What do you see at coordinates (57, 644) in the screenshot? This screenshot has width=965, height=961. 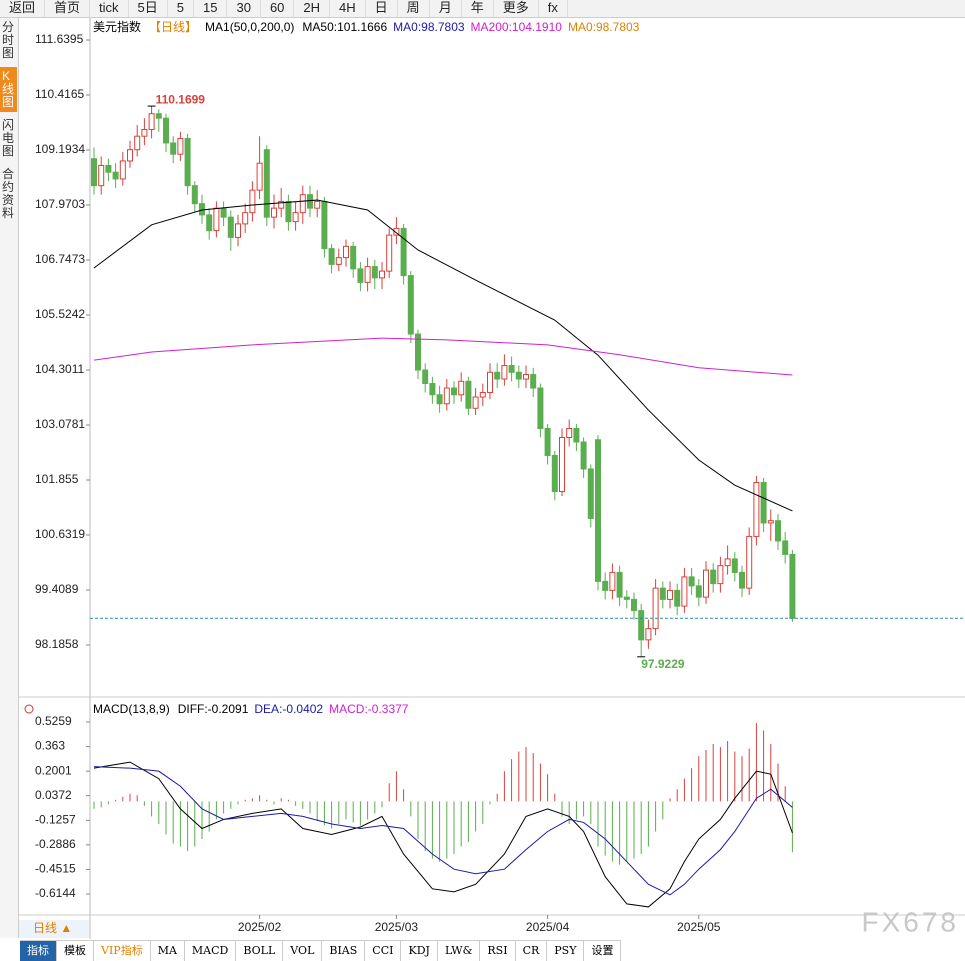 I see `y-tick-label: 98.1858` at bounding box center [57, 644].